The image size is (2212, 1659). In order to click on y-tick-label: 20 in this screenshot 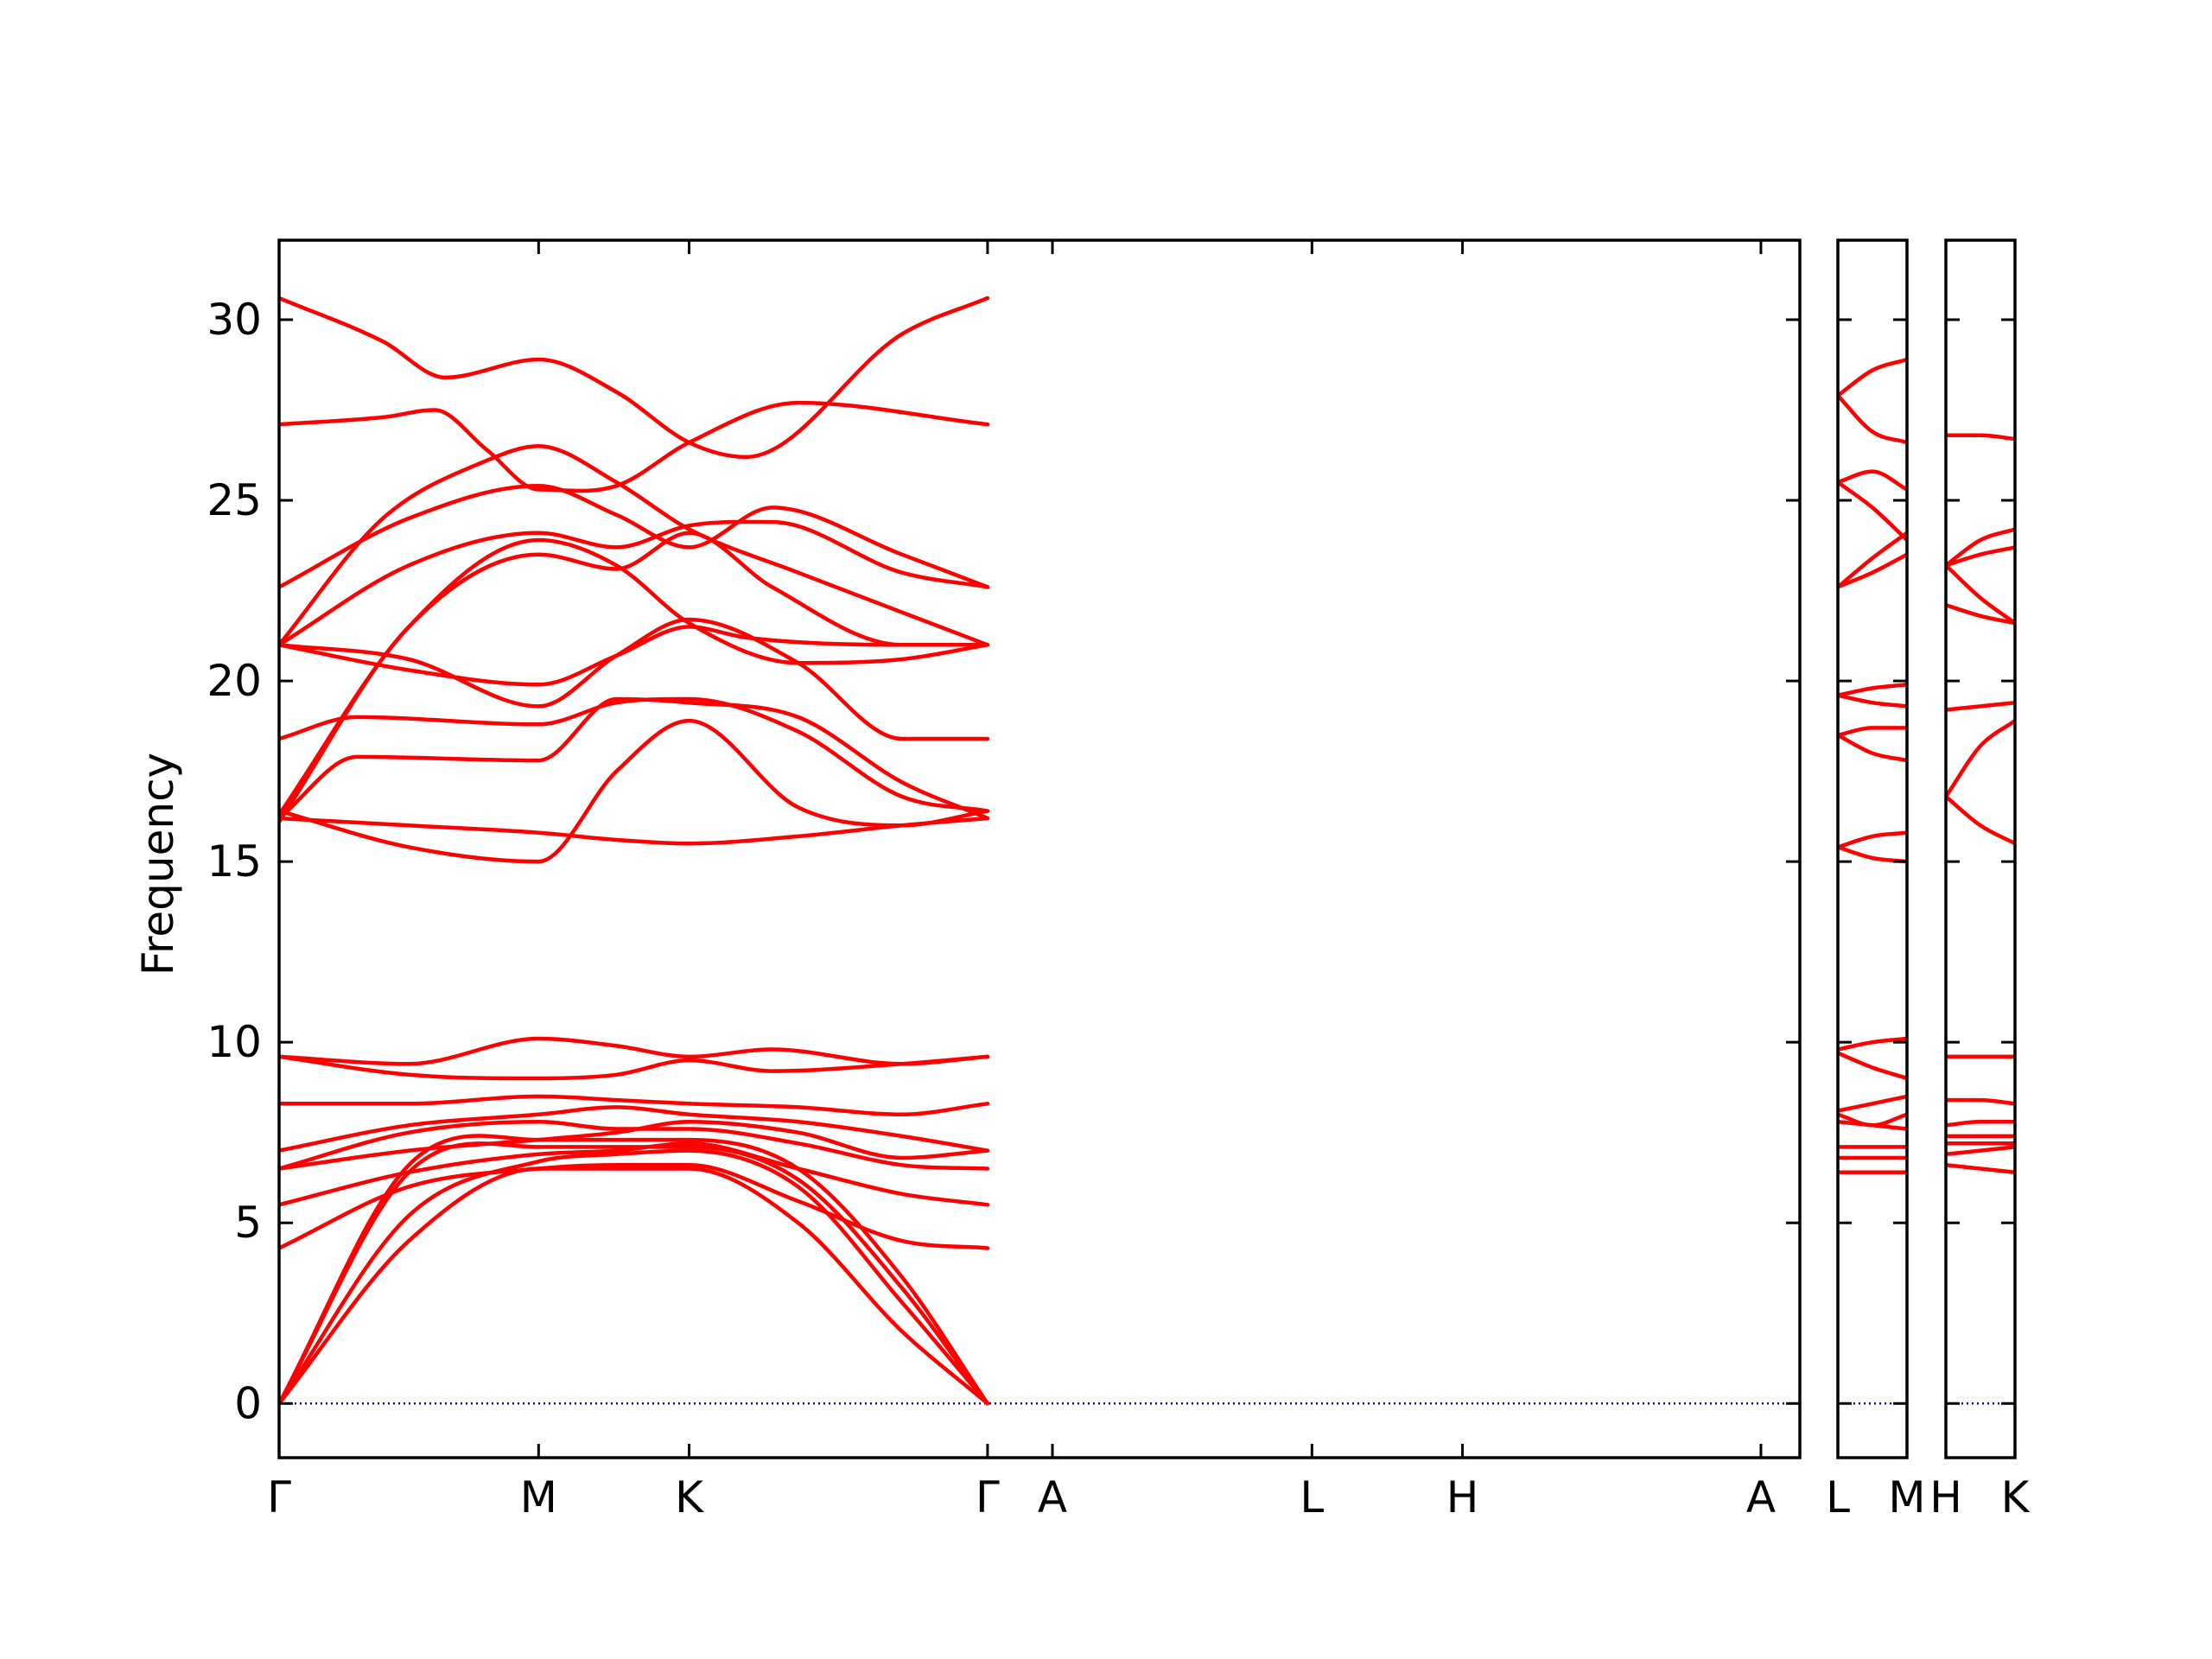, I will do `click(234, 681)`.